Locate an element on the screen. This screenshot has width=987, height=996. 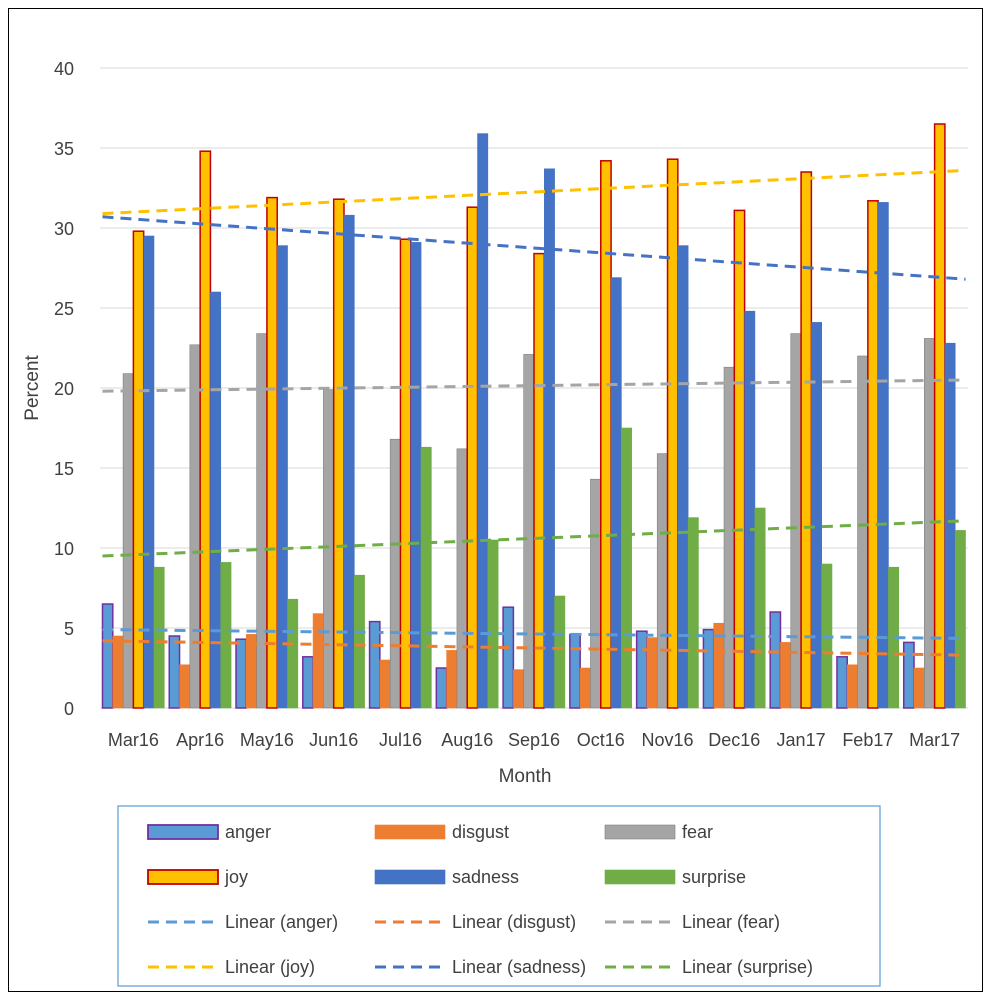
x-tick-label: May16 is located at coordinates (267, 740).